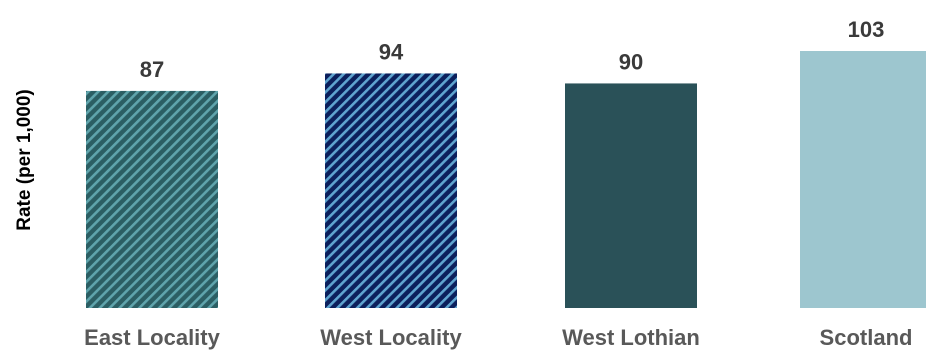  Describe the element at coordinates (152, 69) in the screenshot. I see `value-label-east-locality: 87` at that location.